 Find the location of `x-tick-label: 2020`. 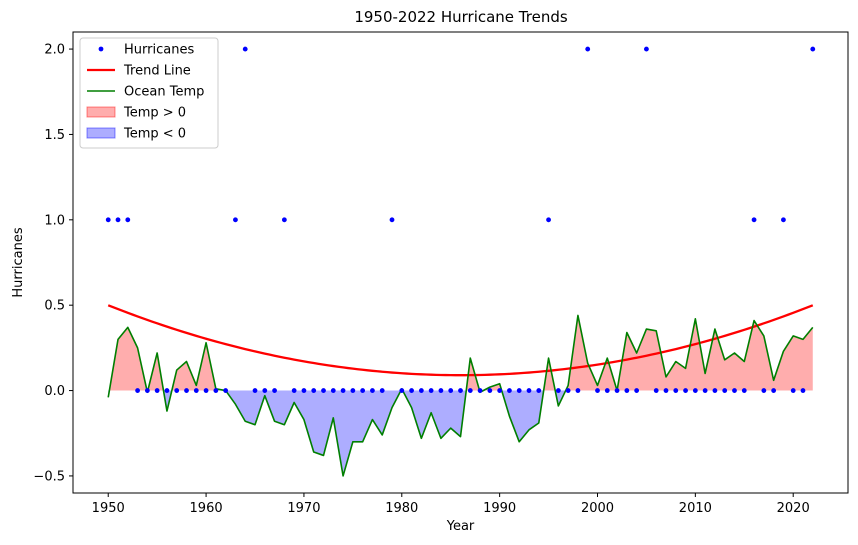

x-tick-label: 2020 is located at coordinates (793, 508).